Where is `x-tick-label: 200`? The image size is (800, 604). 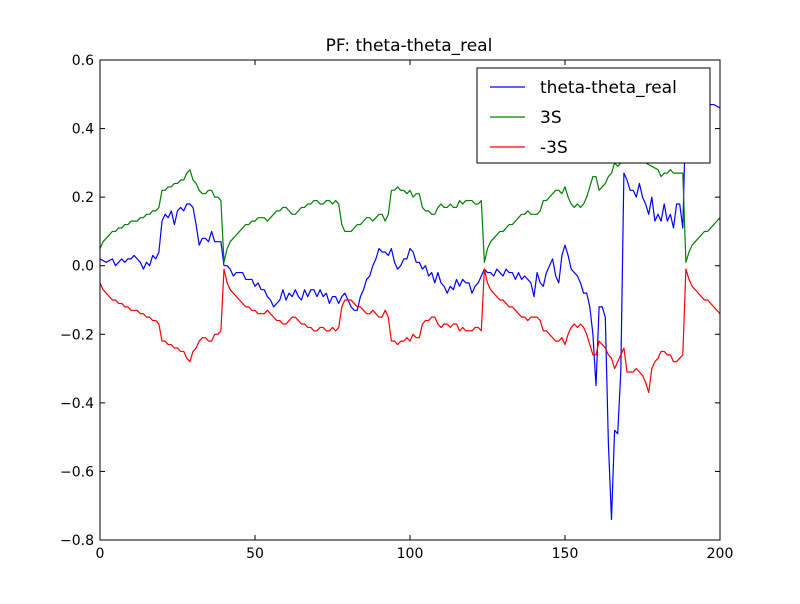 x-tick-label: 200 is located at coordinates (720, 554).